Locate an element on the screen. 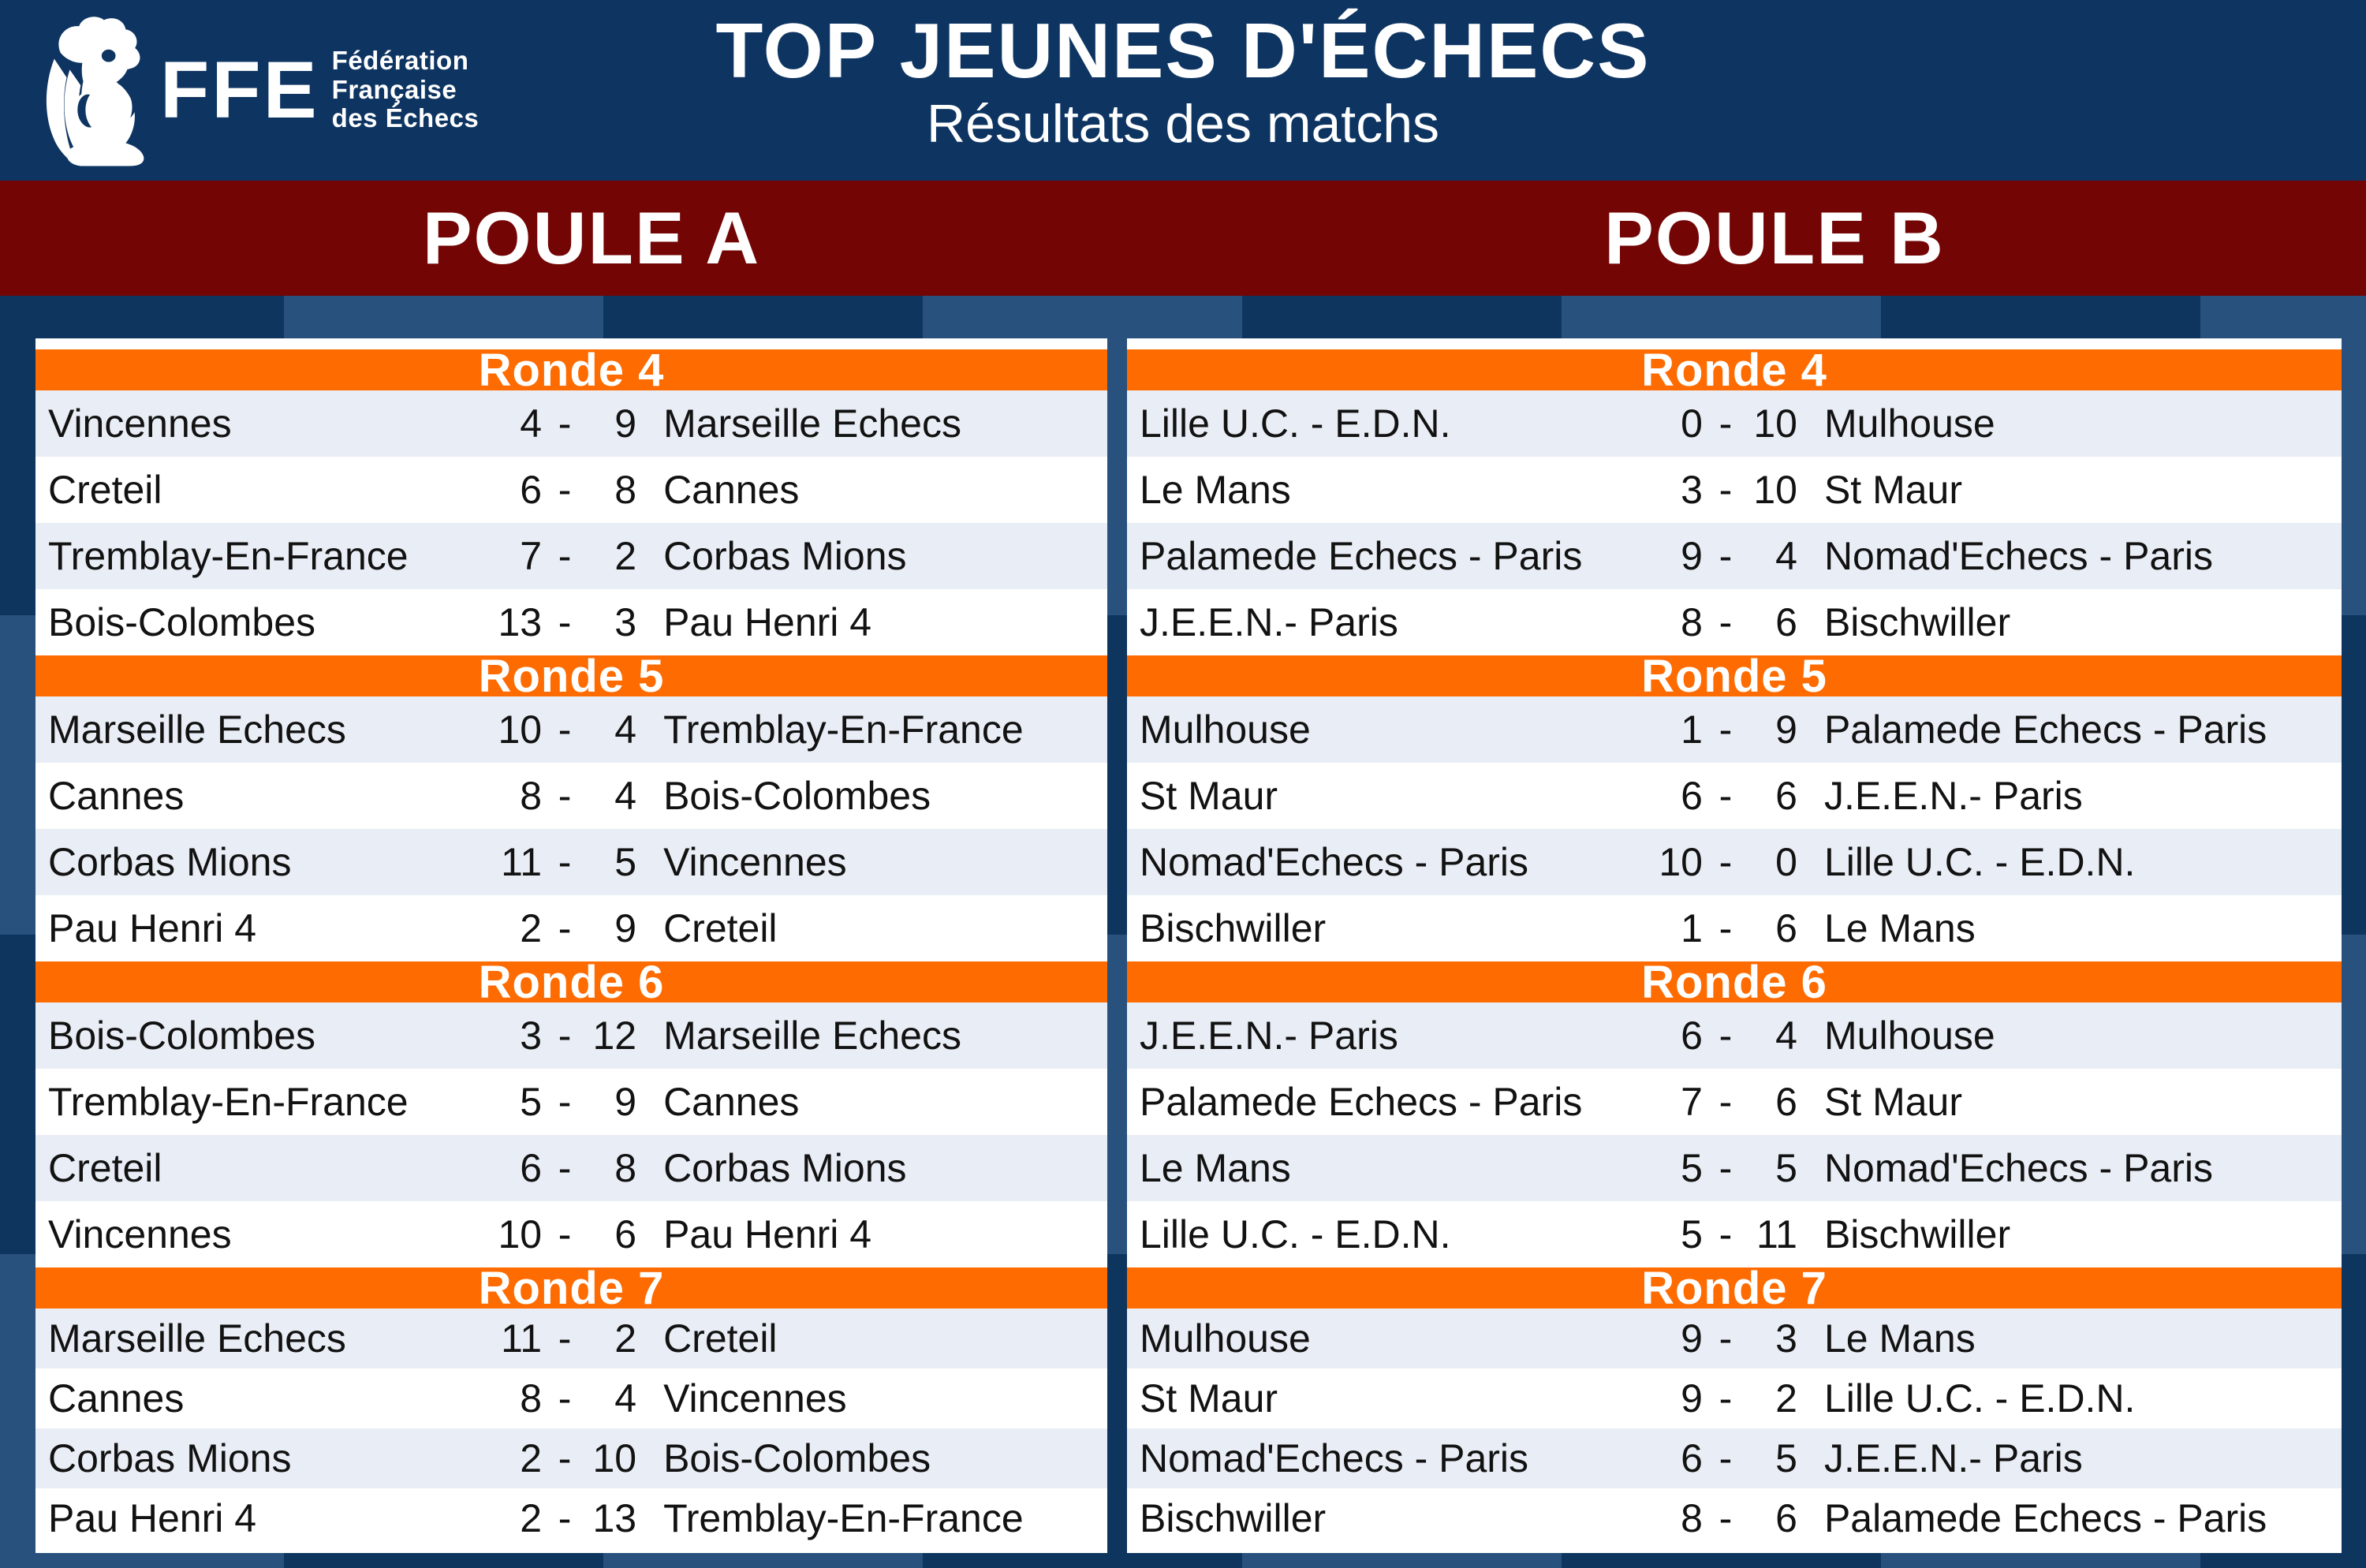  home-team: Corbas Mions is located at coordinates (170, 862).